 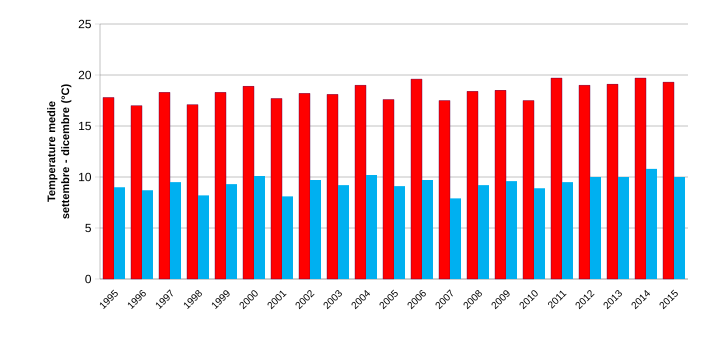 I want to click on y-tick-label: 15, so click(x=85, y=126).